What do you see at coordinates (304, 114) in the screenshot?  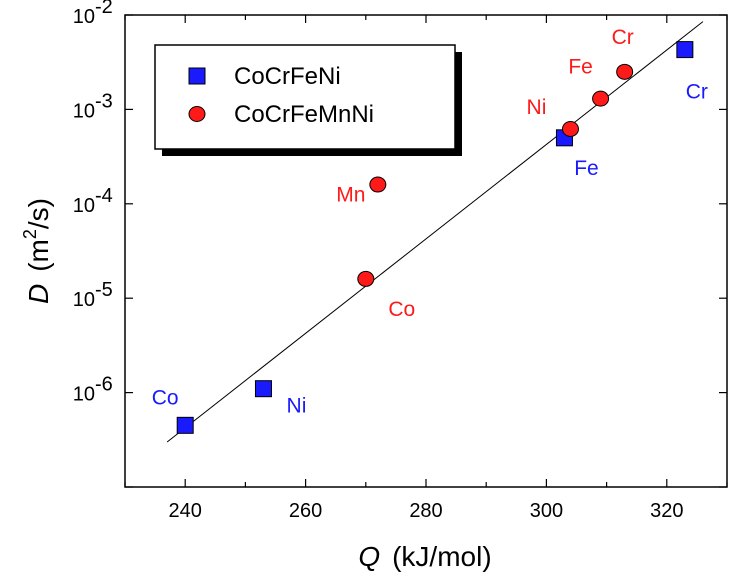 I see `legend-label: CoCrFeMnNi` at bounding box center [304, 114].